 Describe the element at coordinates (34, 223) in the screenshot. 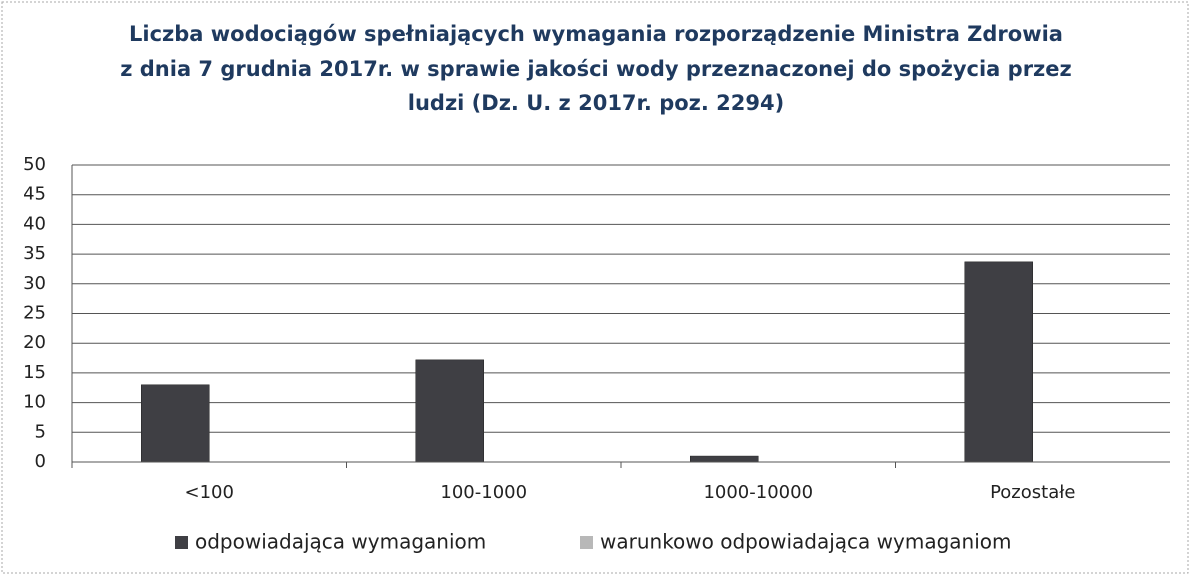

I see `y-tick-label: 40` at that location.